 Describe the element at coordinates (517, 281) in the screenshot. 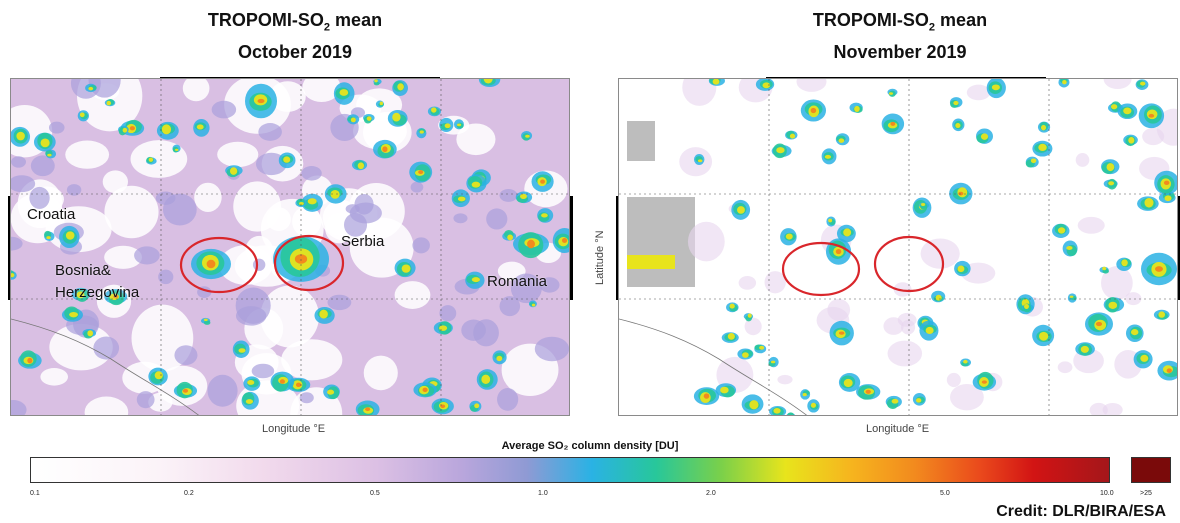

I see `label-romania: Romania` at that location.